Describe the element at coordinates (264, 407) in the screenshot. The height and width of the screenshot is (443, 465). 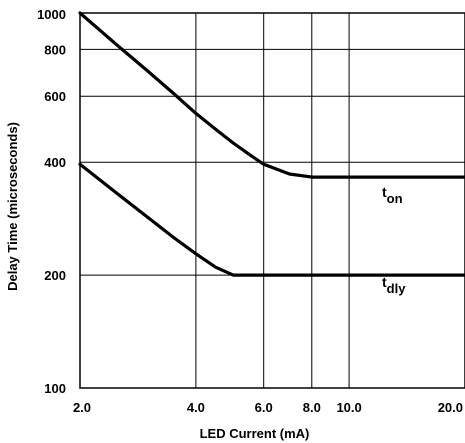
I see `x-tick-label: 6.0` at that location.